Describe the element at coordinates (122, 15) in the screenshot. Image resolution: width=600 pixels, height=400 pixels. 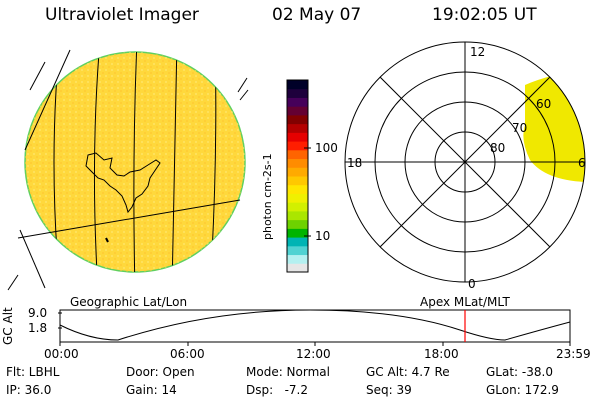
I see `instrument-title: Ultraviolet Imager` at that location.